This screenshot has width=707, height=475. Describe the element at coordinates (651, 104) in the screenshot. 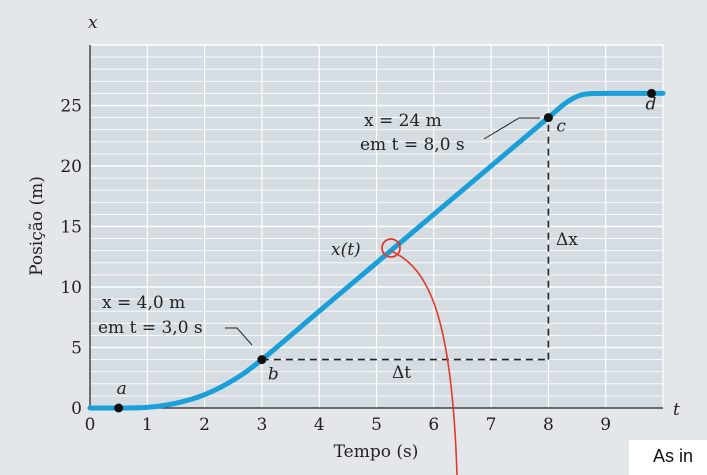

I see `point-d-label: d` at that location.